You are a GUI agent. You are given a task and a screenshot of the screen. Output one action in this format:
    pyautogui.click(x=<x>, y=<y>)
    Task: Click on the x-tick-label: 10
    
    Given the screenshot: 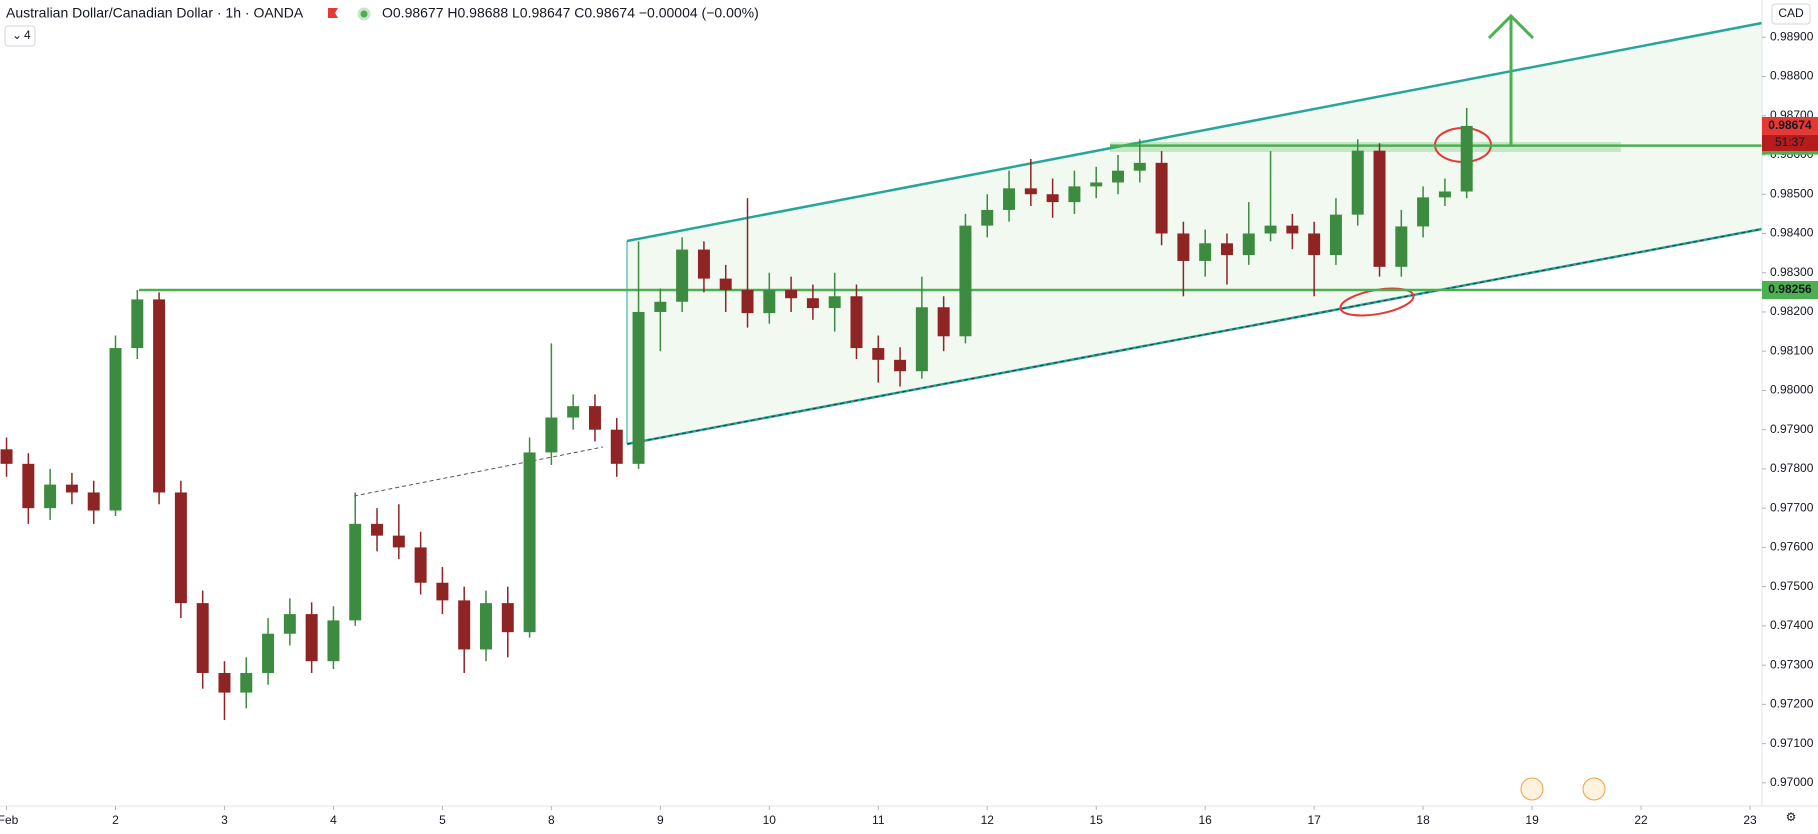 What is the action you would take?
    pyautogui.click(x=770, y=820)
    